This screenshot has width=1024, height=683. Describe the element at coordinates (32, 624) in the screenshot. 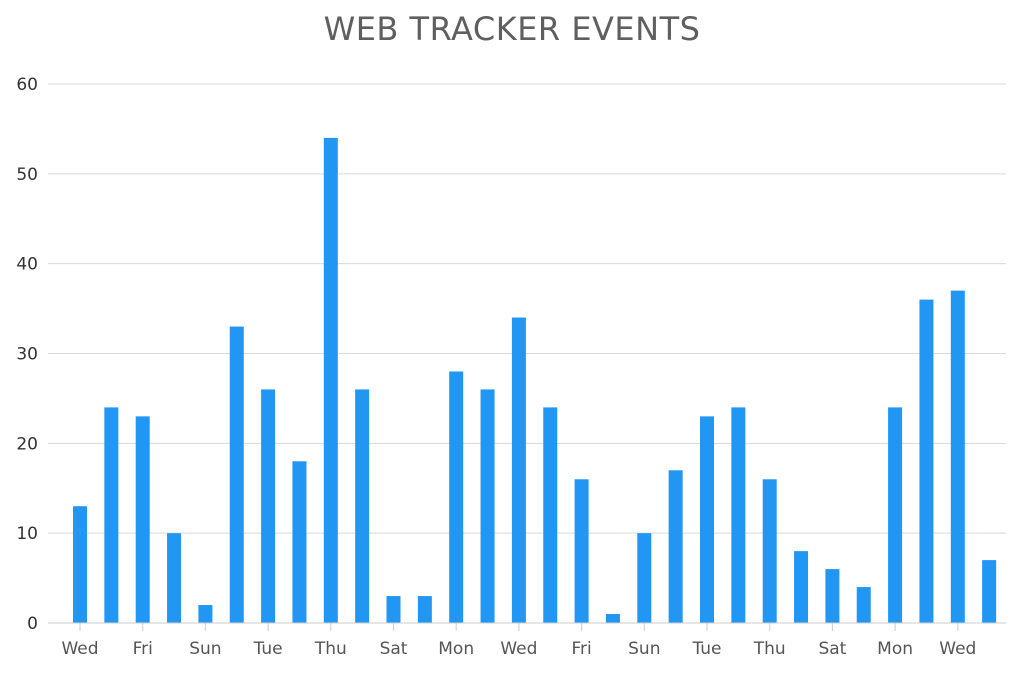

I see `y-tick-label: 0` at that location.